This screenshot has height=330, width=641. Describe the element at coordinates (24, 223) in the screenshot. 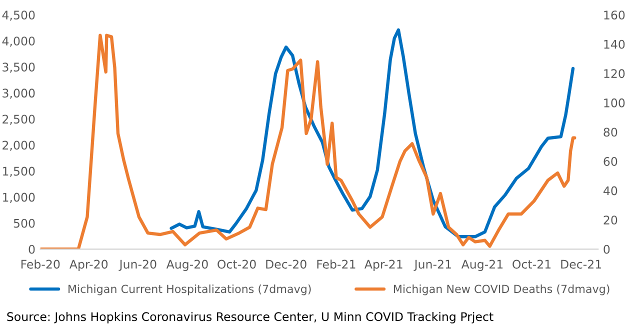

I see `y-tick-label: 500` at that location.